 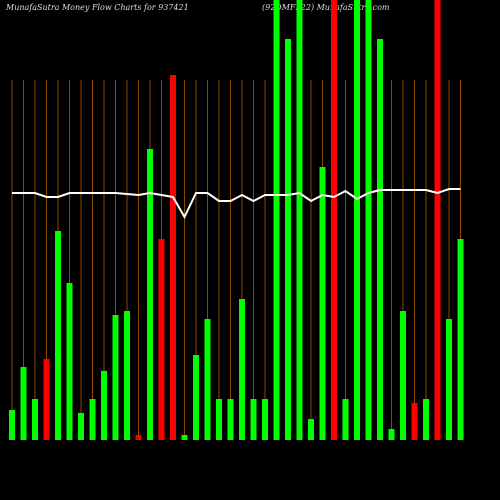 I want to click on chart-title: MunafaSutra Money Flow Charts for 937421, so click(x=97, y=7).